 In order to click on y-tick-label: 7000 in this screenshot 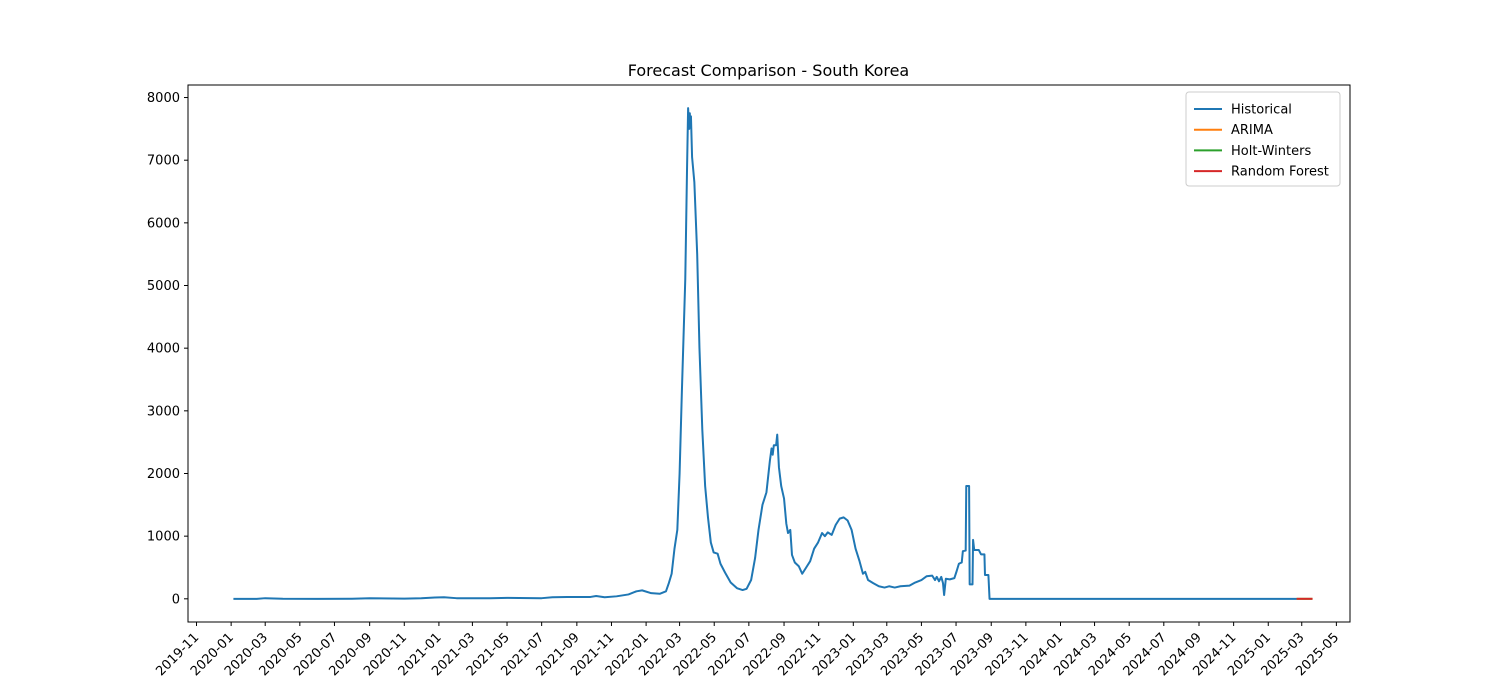, I will do `click(163, 161)`.